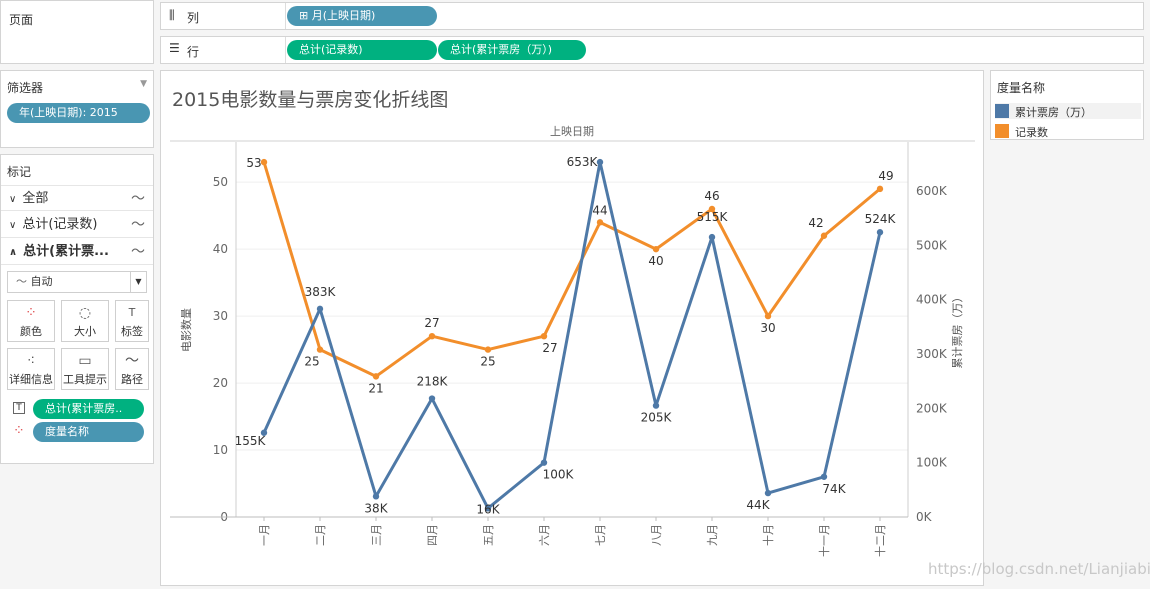 Image resolution: width=1150 pixels, height=589 pixels. I want to click on color-dots-icon: ⁘, so click(31, 313).